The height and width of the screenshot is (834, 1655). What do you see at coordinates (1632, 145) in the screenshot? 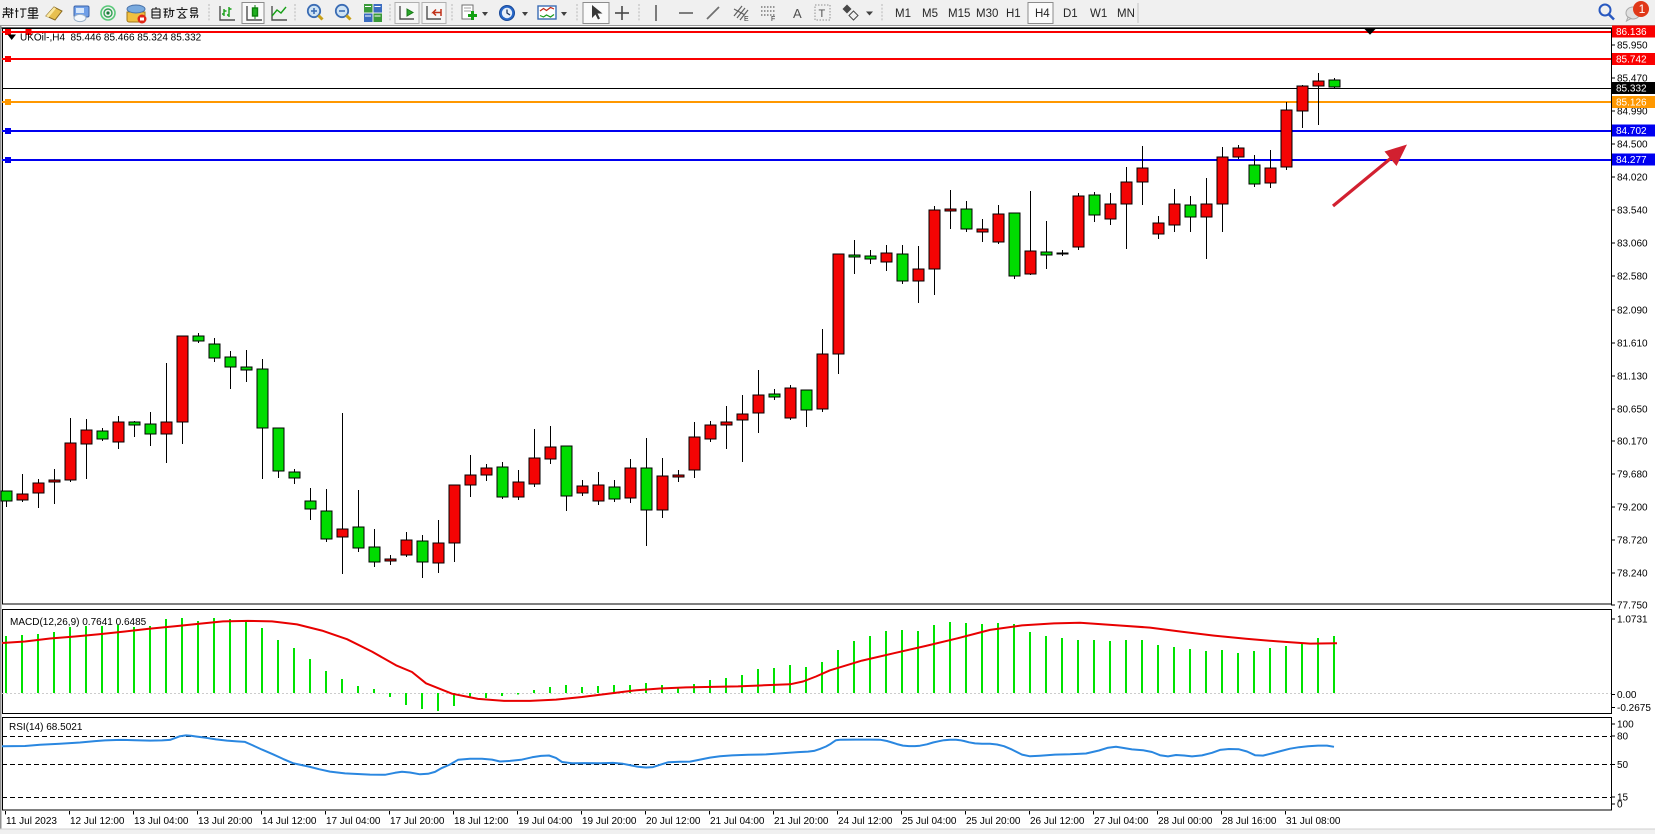
I see `svg-text: 84.500` at bounding box center [1632, 145].